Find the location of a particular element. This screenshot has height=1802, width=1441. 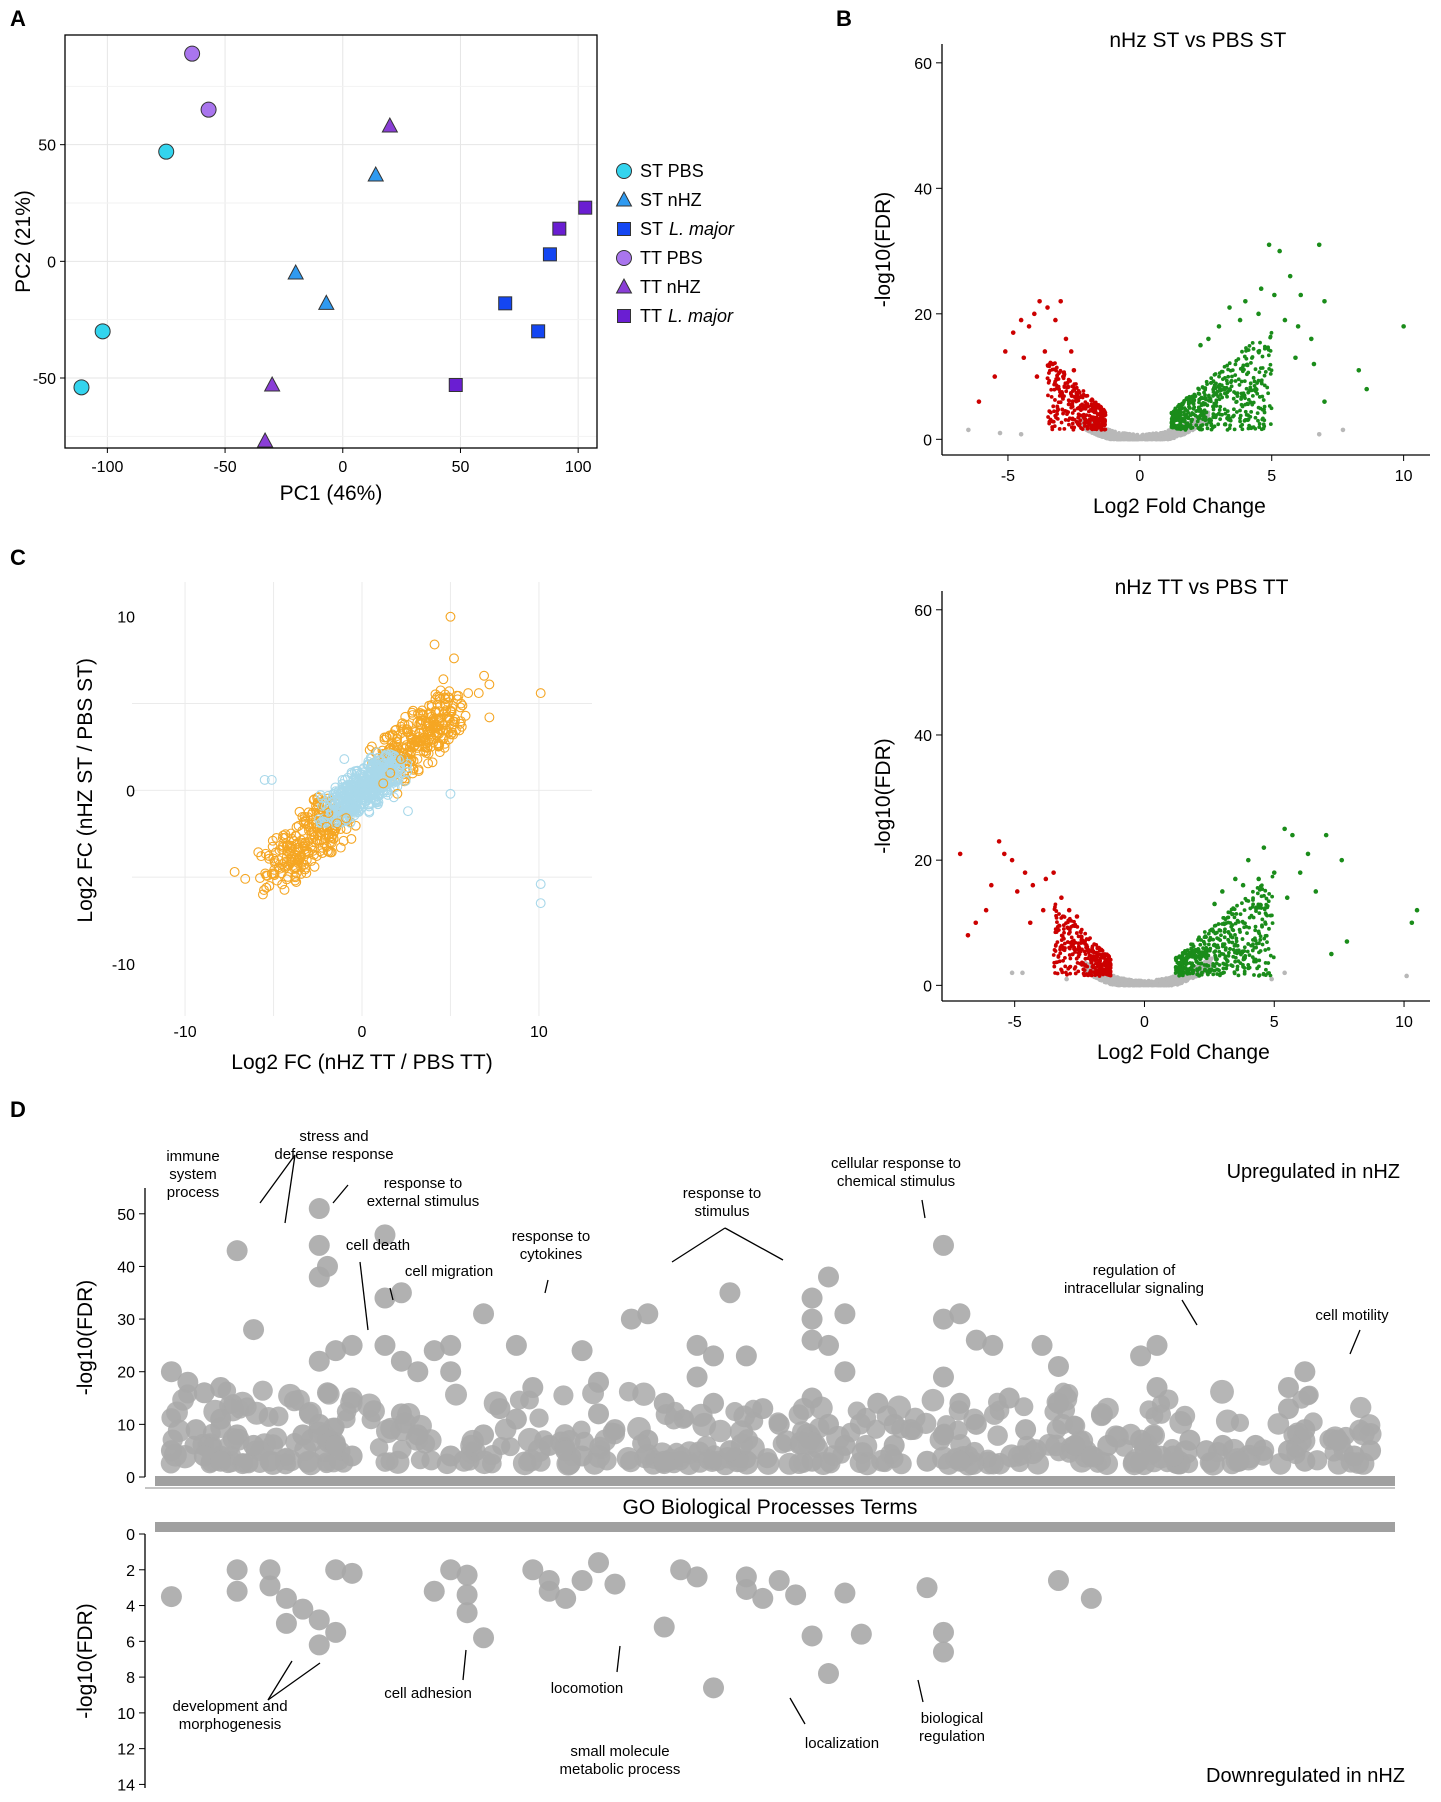

legend-marker is located at coordinates (624, 285).